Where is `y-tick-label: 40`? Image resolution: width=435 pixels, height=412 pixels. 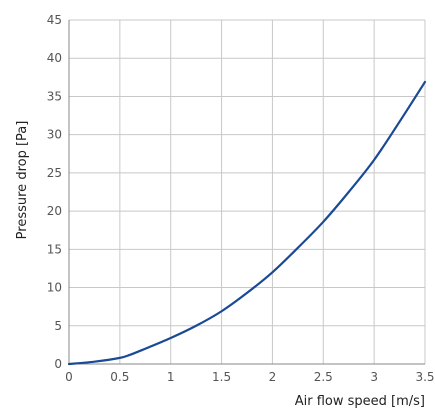
y-tick-label: 40 is located at coordinates (54, 58).